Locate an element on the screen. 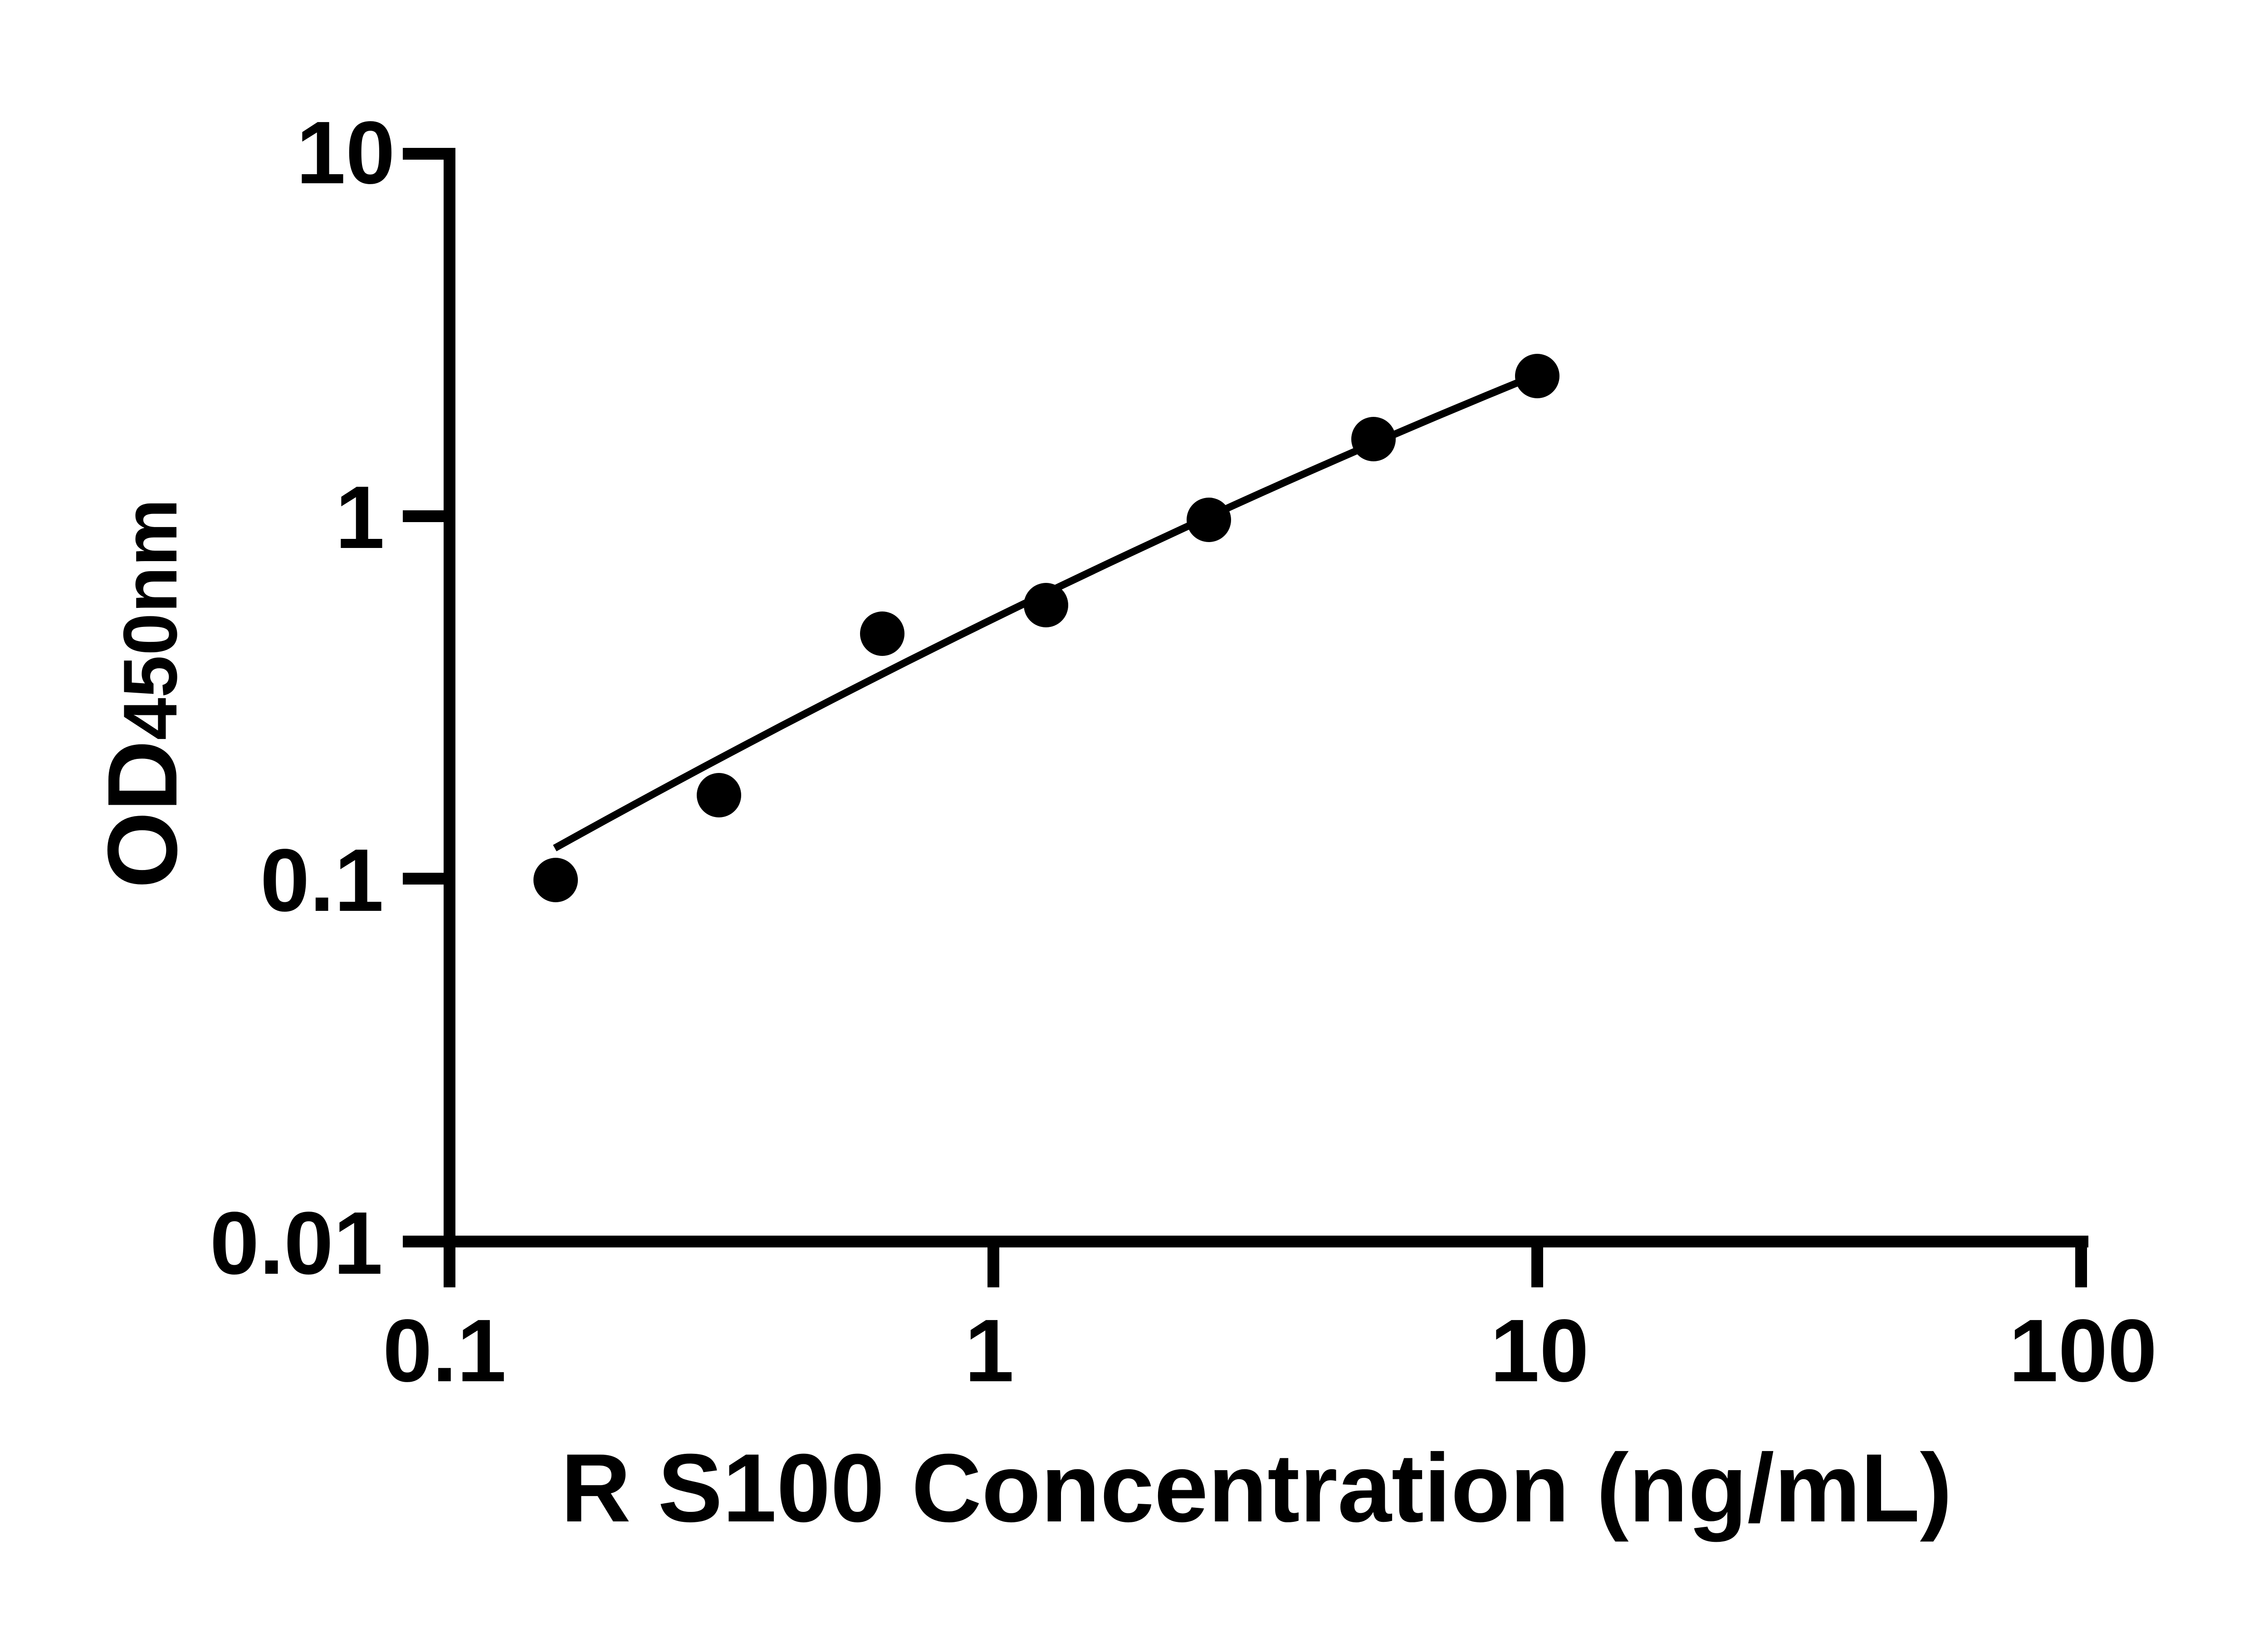 This screenshot has height=1633, width=2268. svg-text: 100 is located at coordinates (2083, 1350).